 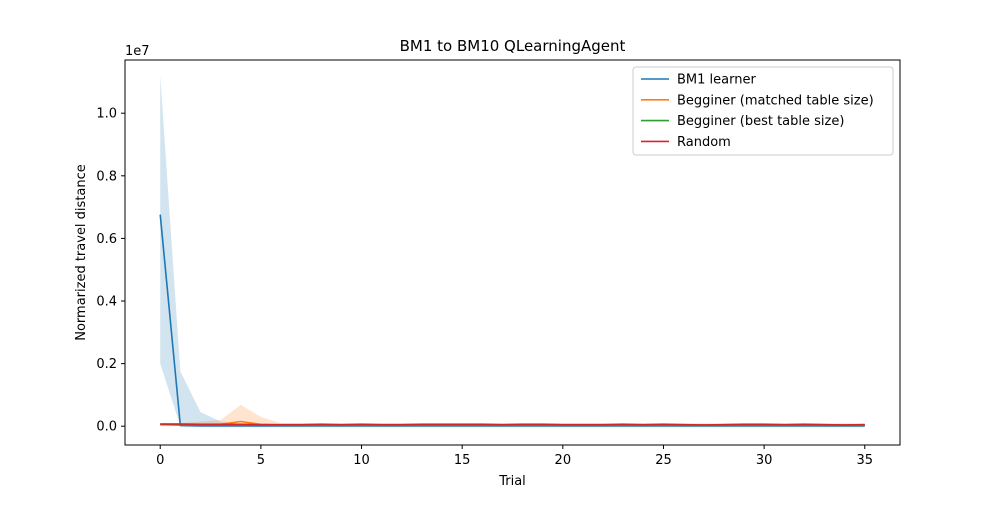 What do you see at coordinates (513, 46) in the screenshot?
I see `chart-title: BM1 to BM10 QLearningAgent` at bounding box center [513, 46].